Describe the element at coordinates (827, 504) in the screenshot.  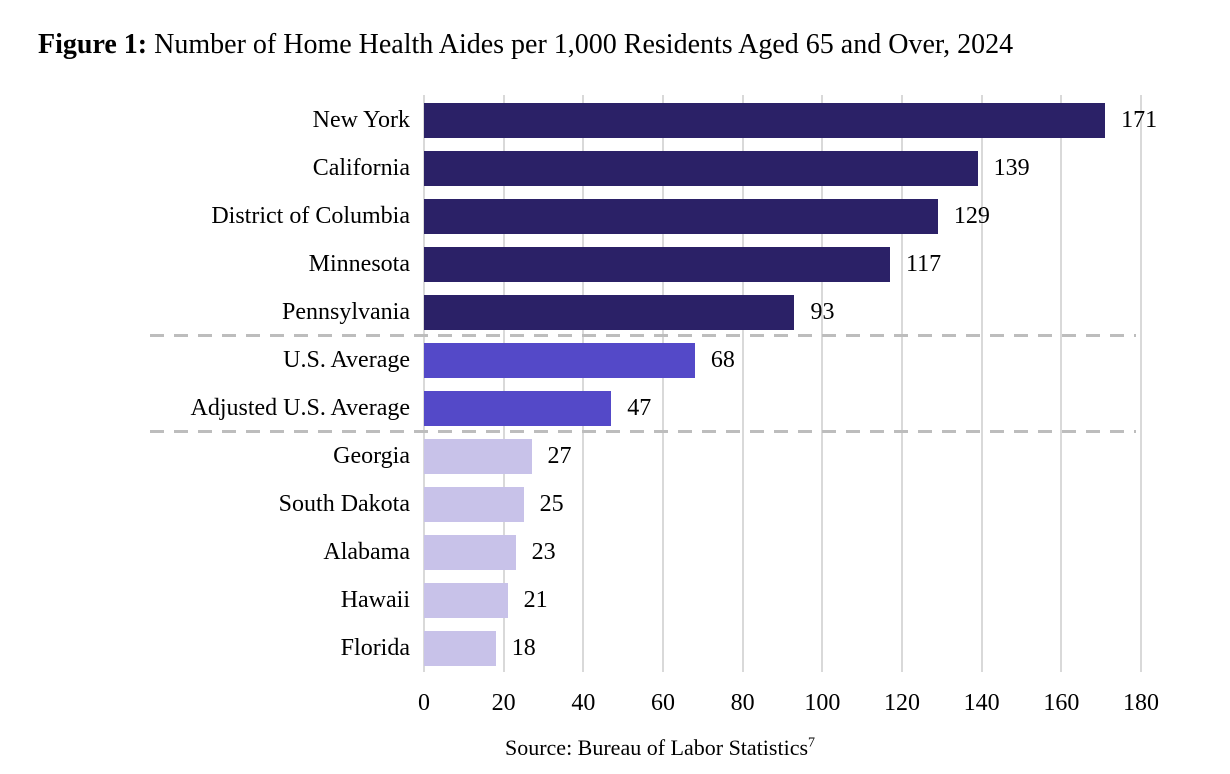
I see `bar-wrap: 25` at that location.